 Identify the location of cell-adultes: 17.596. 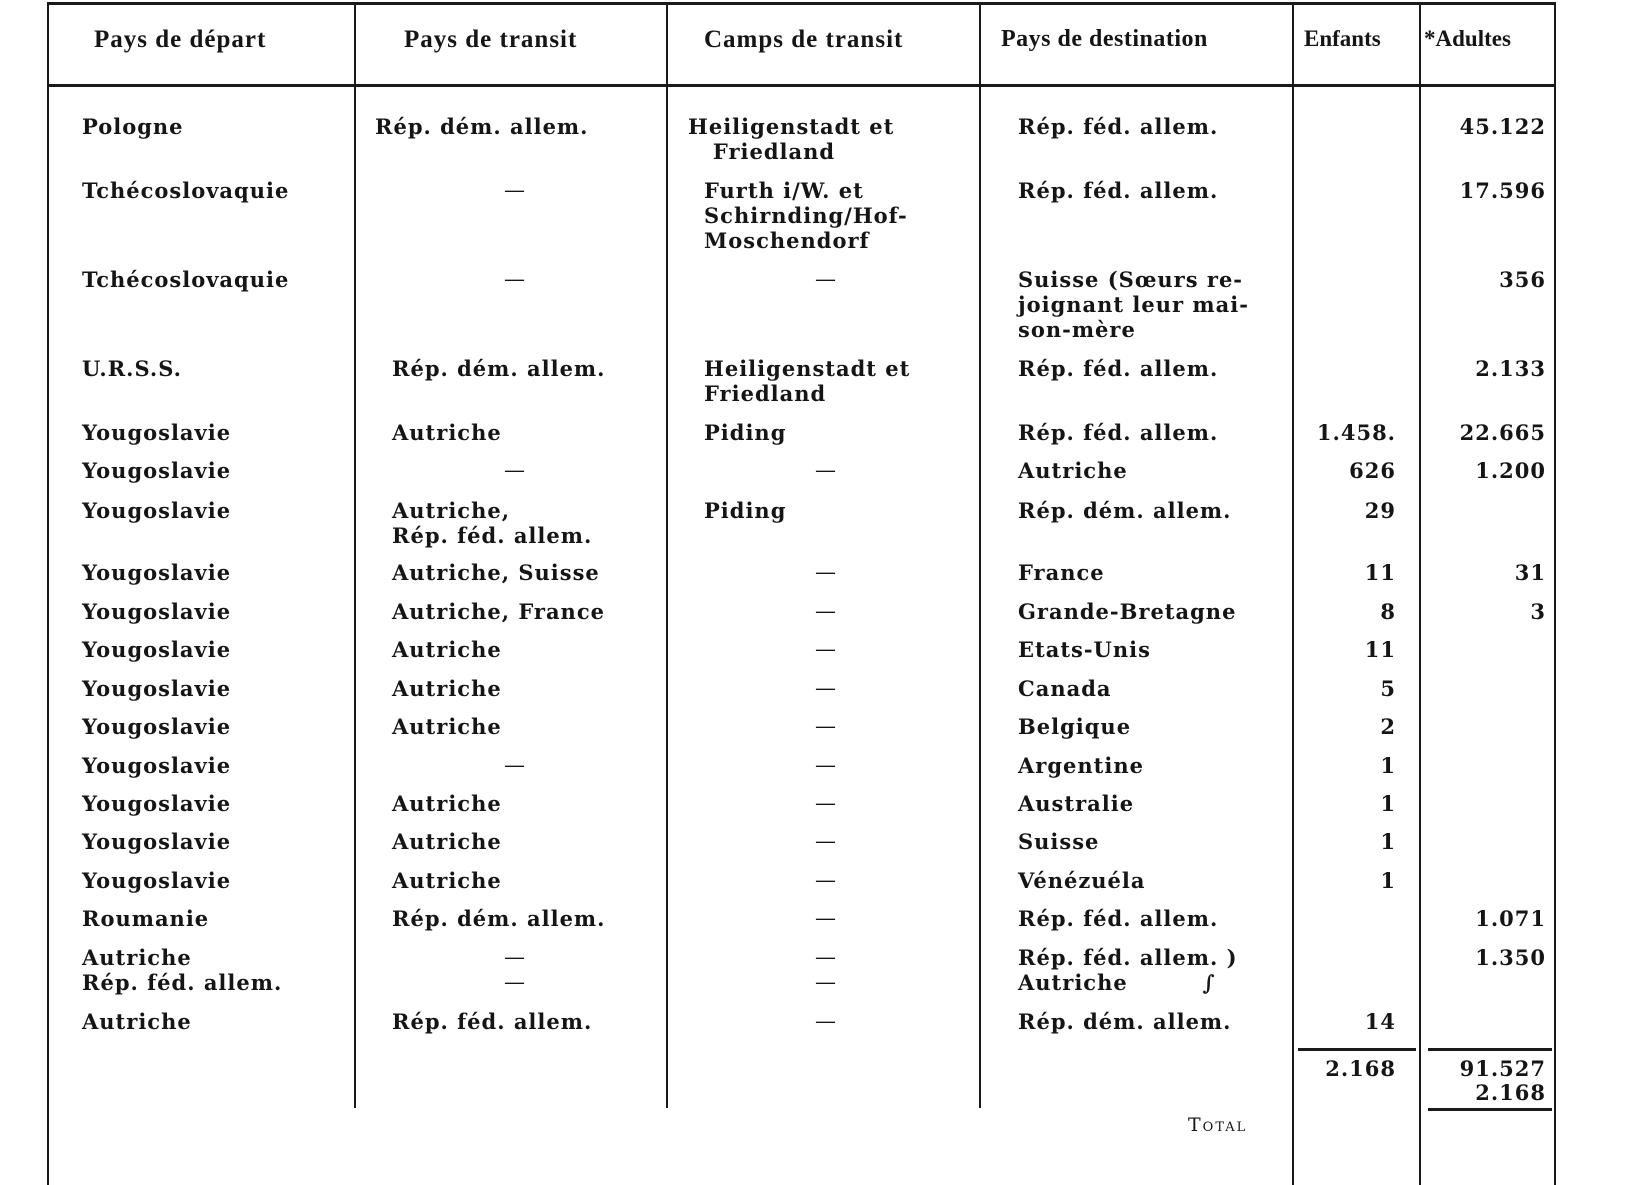
(1502, 190).